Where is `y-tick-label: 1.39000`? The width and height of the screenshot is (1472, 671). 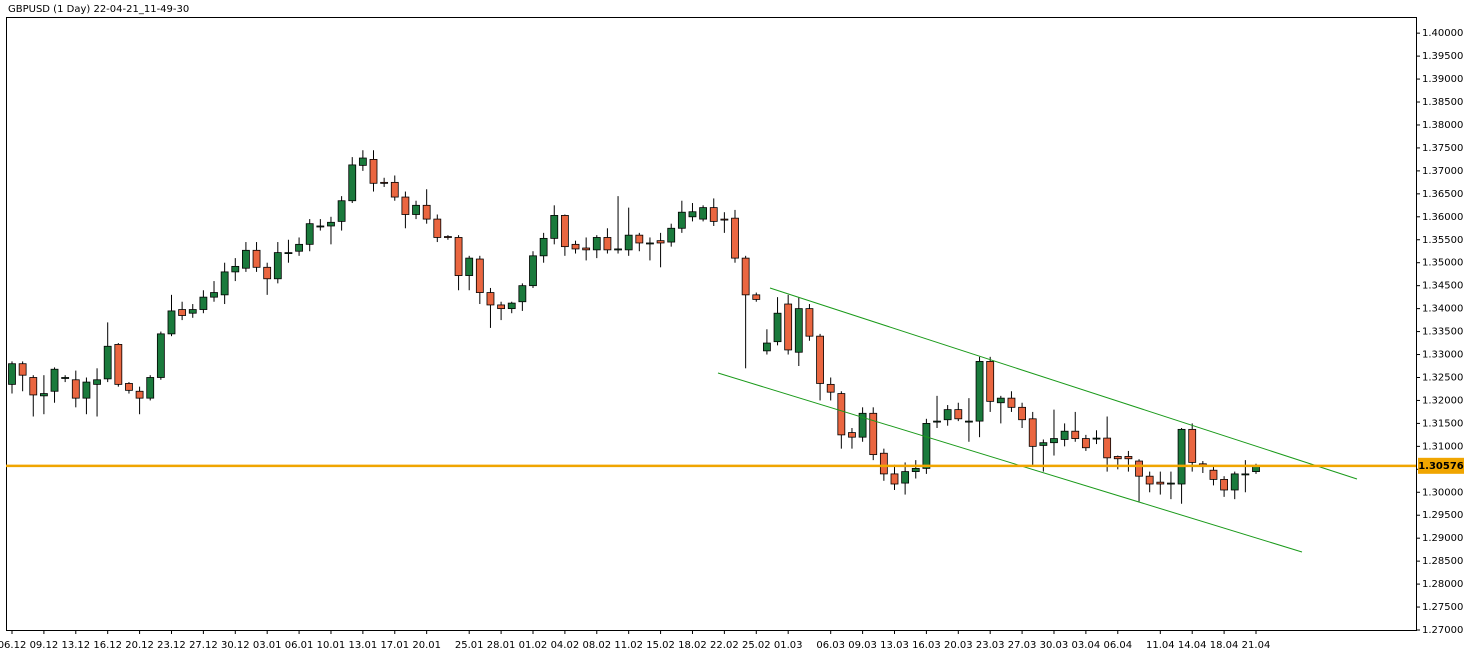
y-tick-label: 1.39000 is located at coordinates (1442, 79).